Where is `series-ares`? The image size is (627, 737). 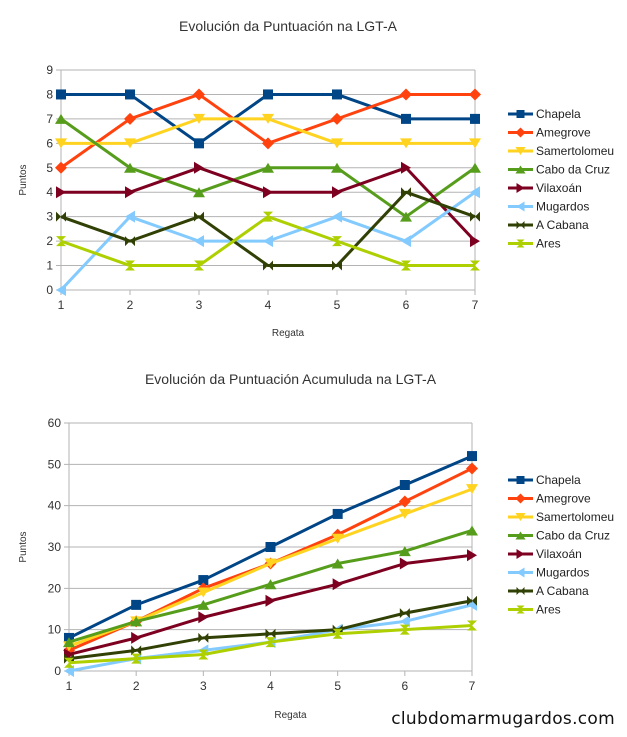
series-ares is located at coordinates (270, 644).